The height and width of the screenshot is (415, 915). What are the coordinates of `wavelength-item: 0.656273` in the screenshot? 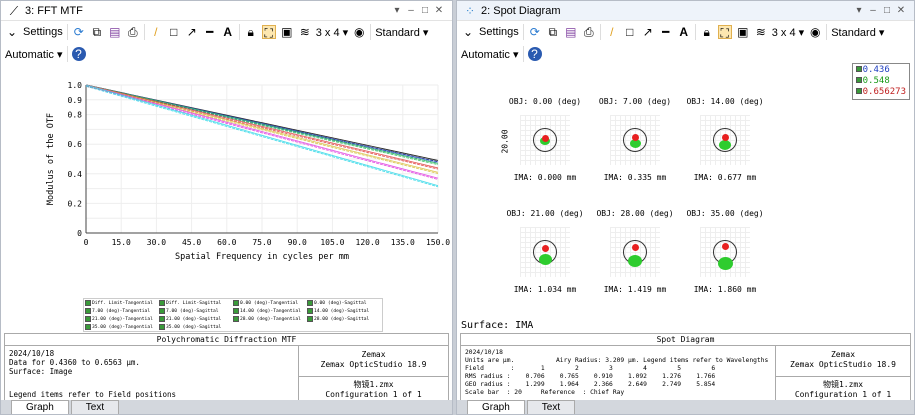 It's located at (880, 92).